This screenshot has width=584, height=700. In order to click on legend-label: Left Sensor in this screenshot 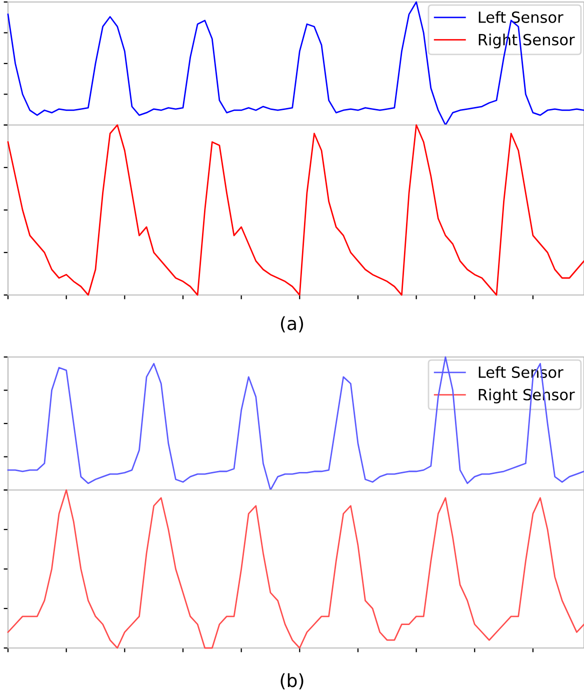, I will do `click(521, 17)`.